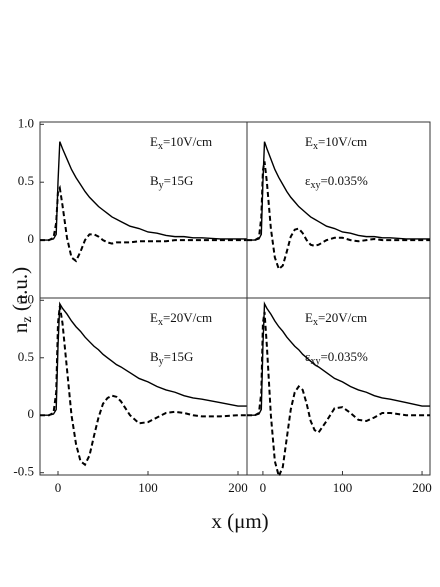 Image resolution: width=440 pixels, height=587 pixels. Describe the element at coordinates (239, 521) in the screenshot. I see `x-axis-label: x (μm)` at that location.